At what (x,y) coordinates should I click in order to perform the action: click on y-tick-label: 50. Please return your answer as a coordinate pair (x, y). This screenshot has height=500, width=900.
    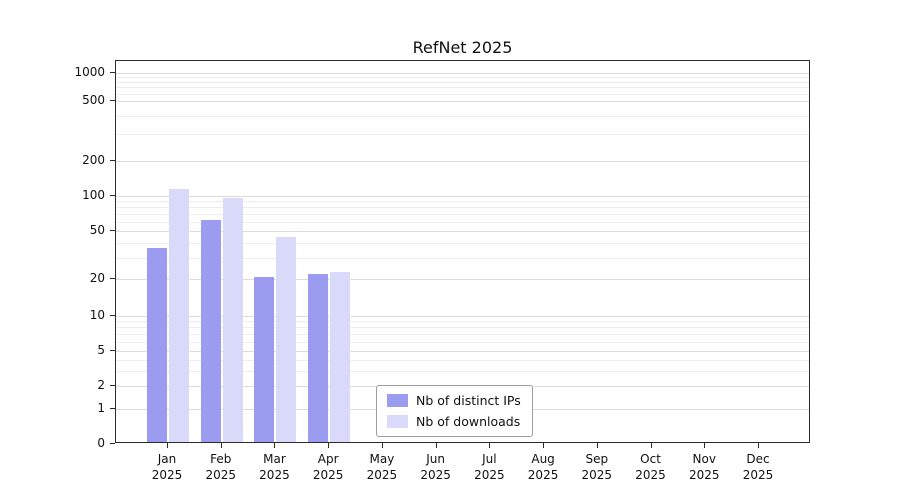
    Looking at the image, I should click on (97, 230).